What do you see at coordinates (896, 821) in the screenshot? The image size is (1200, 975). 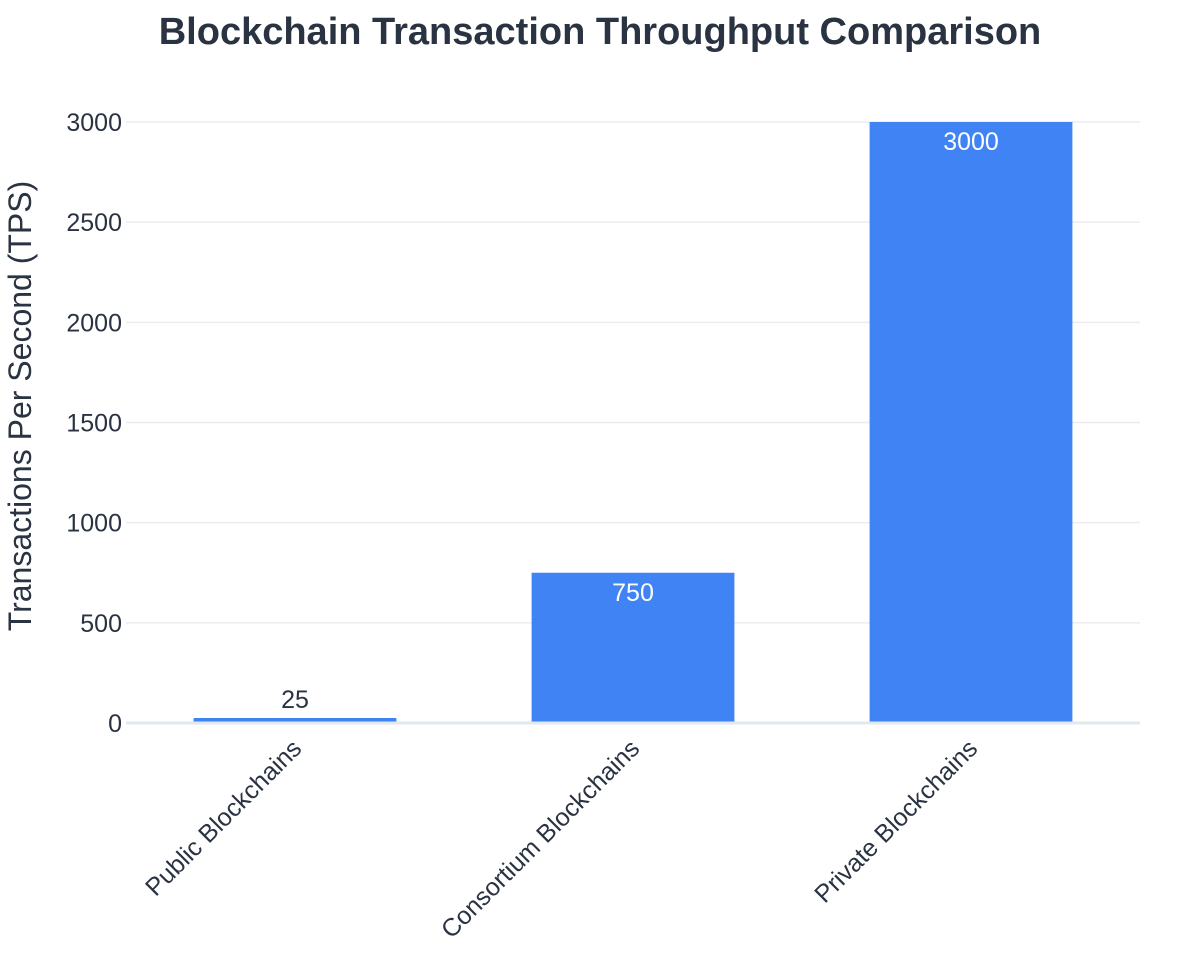 I see `x-category-label: Private Blockchains` at bounding box center [896, 821].